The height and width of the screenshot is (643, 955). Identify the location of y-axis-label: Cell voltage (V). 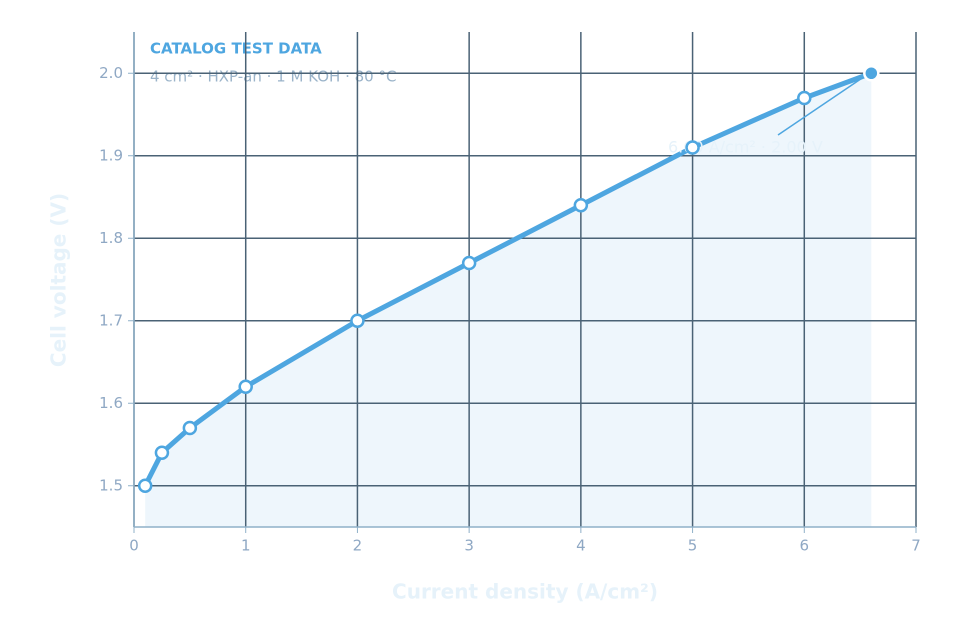
(59, 280).